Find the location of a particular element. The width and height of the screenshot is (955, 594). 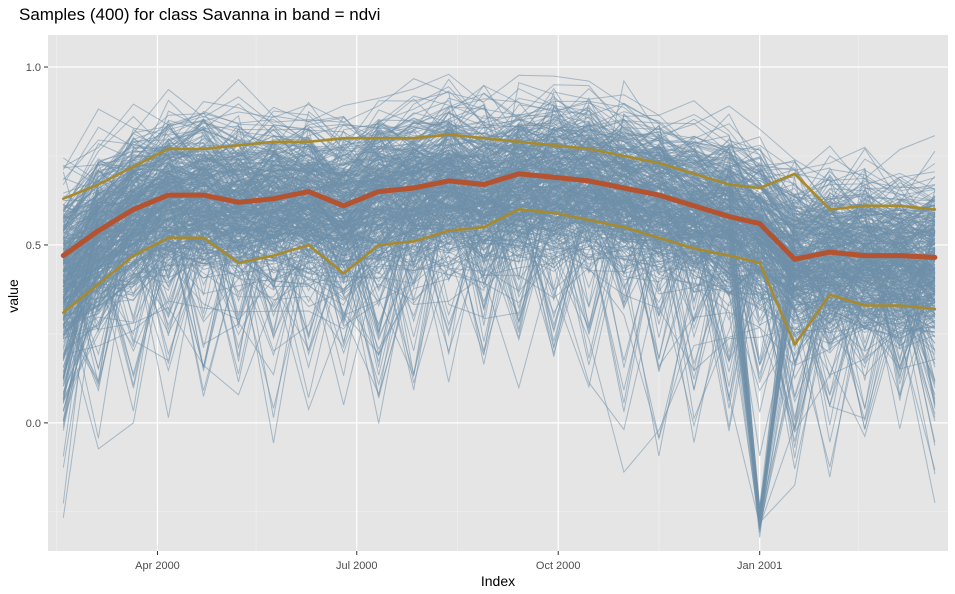

y-axis: 0.0 0.5 1.0 is located at coordinates (37, 246).